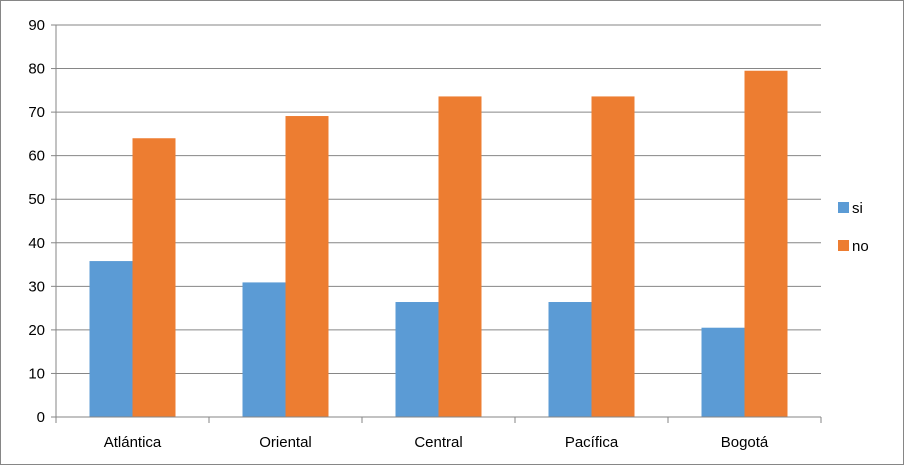 Image resolution: width=904 pixels, height=465 pixels. Describe the element at coordinates (853, 227) in the screenshot. I see `legend: si no` at that location.